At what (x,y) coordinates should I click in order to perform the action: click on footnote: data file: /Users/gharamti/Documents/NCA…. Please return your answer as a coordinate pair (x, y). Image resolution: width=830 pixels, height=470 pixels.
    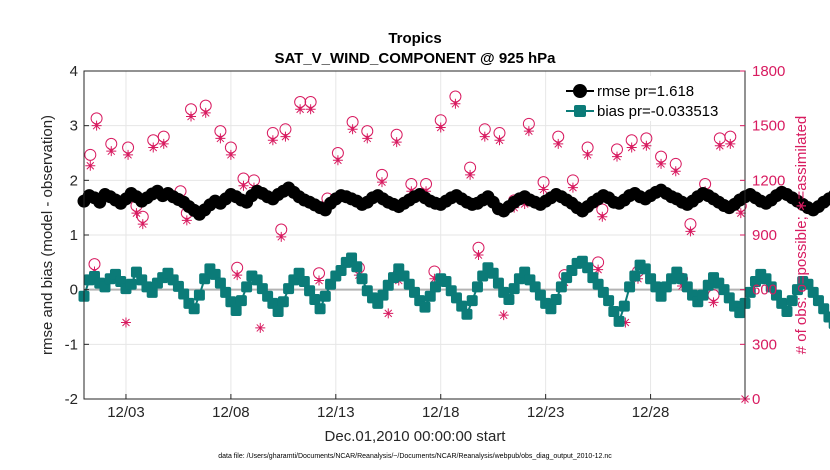
    Looking at the image, I should click on (415, 456).